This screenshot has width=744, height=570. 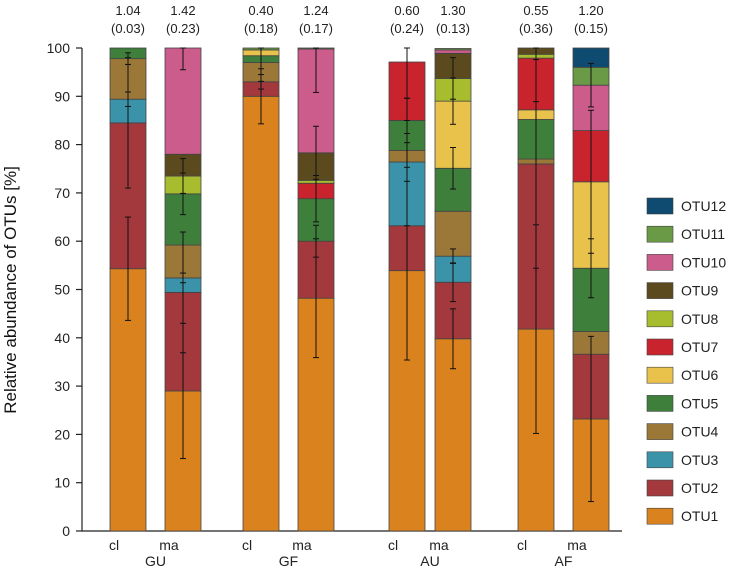 What do you see at coordinates (62, 434) in the screenshot?
I see `y-tick-label: 20` at bounding box center [62, 434].